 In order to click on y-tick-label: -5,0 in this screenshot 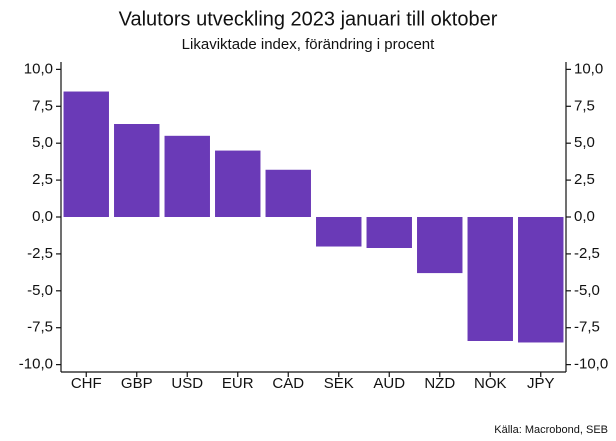, I will do `click(40, 290)`.